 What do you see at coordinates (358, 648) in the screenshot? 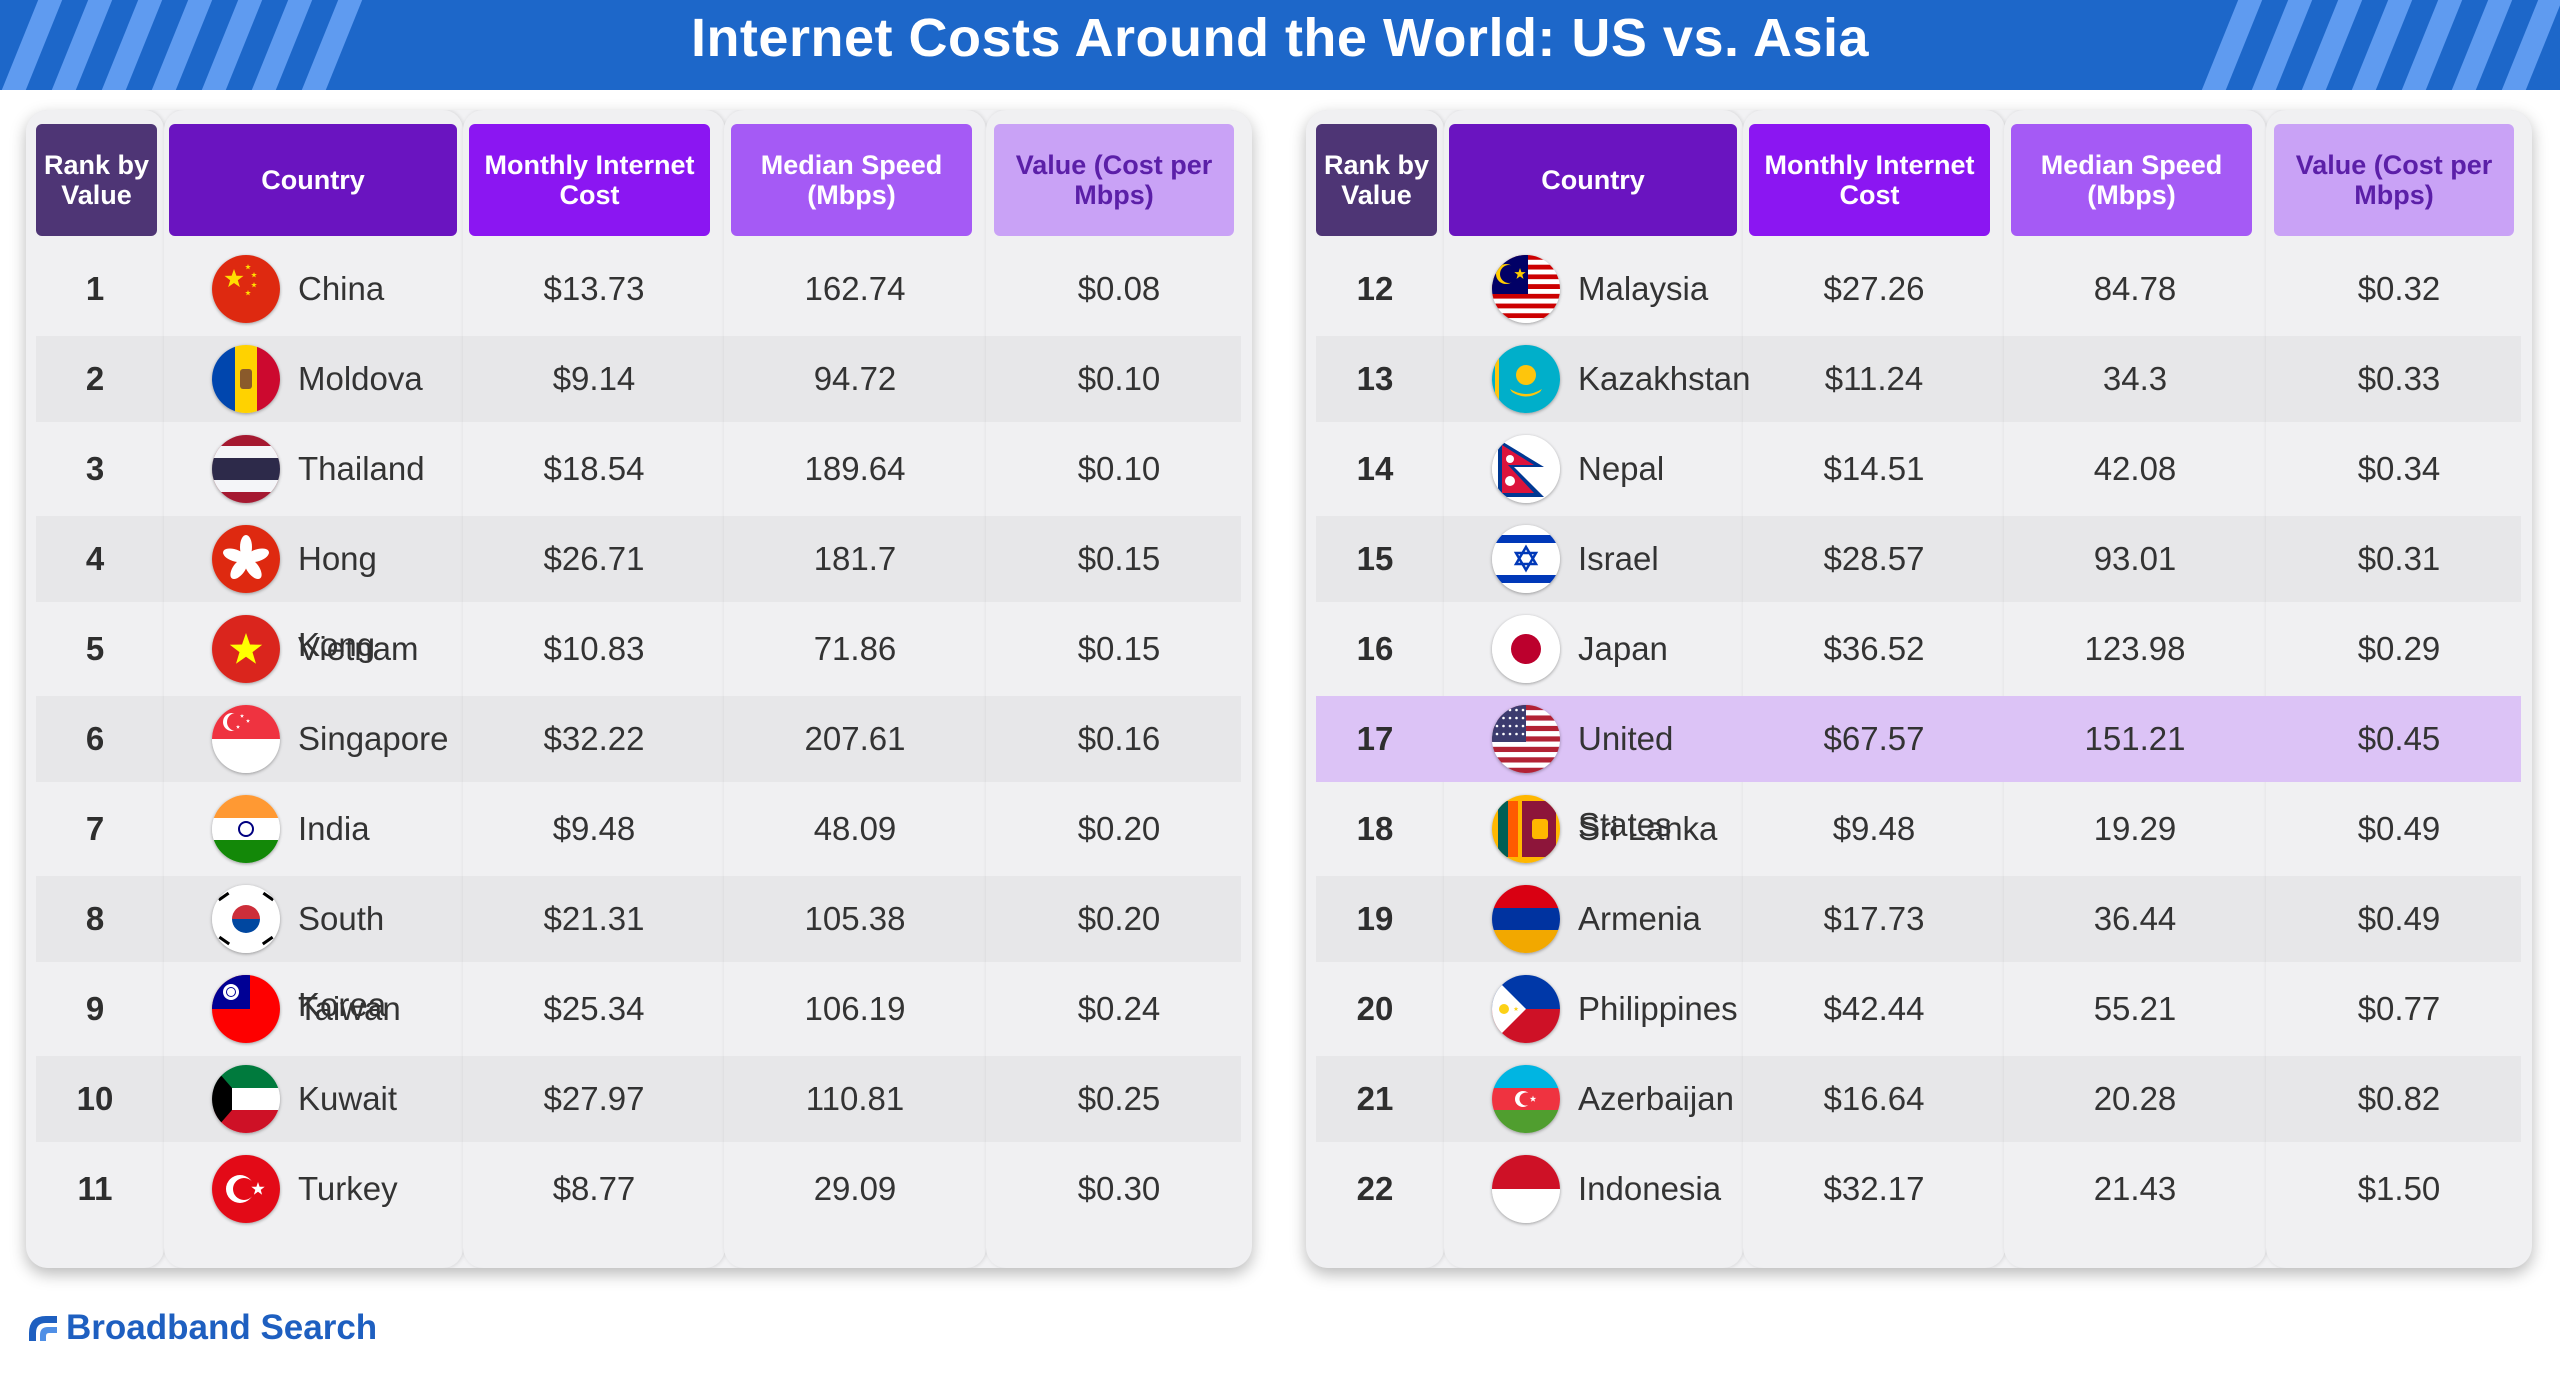
I see `country-name: Vietnam` at bounding box center [358, 648].